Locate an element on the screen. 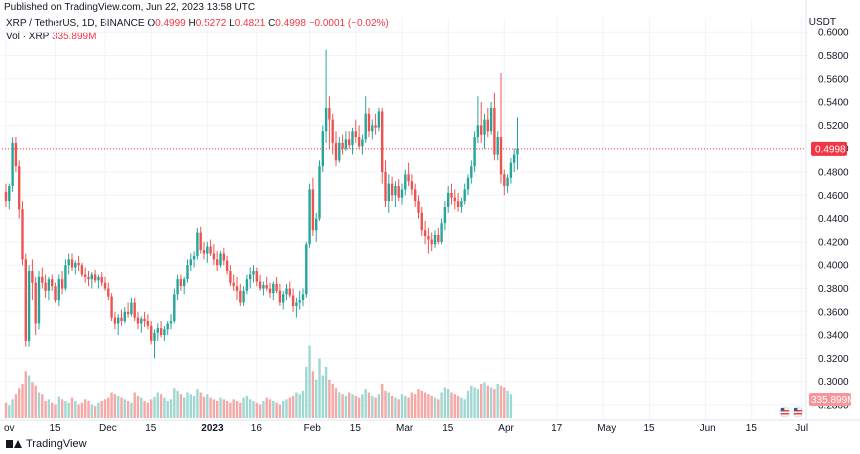  high-label: H is located at coordinates (192, 23).